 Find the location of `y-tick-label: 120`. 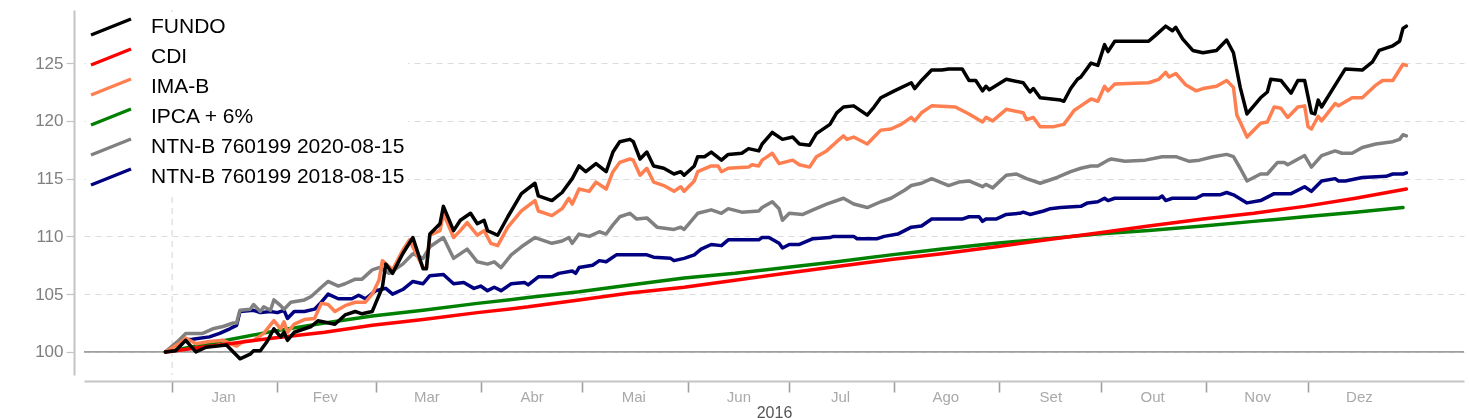

y-tick-label: 120 is located at coordinates (49, 121).